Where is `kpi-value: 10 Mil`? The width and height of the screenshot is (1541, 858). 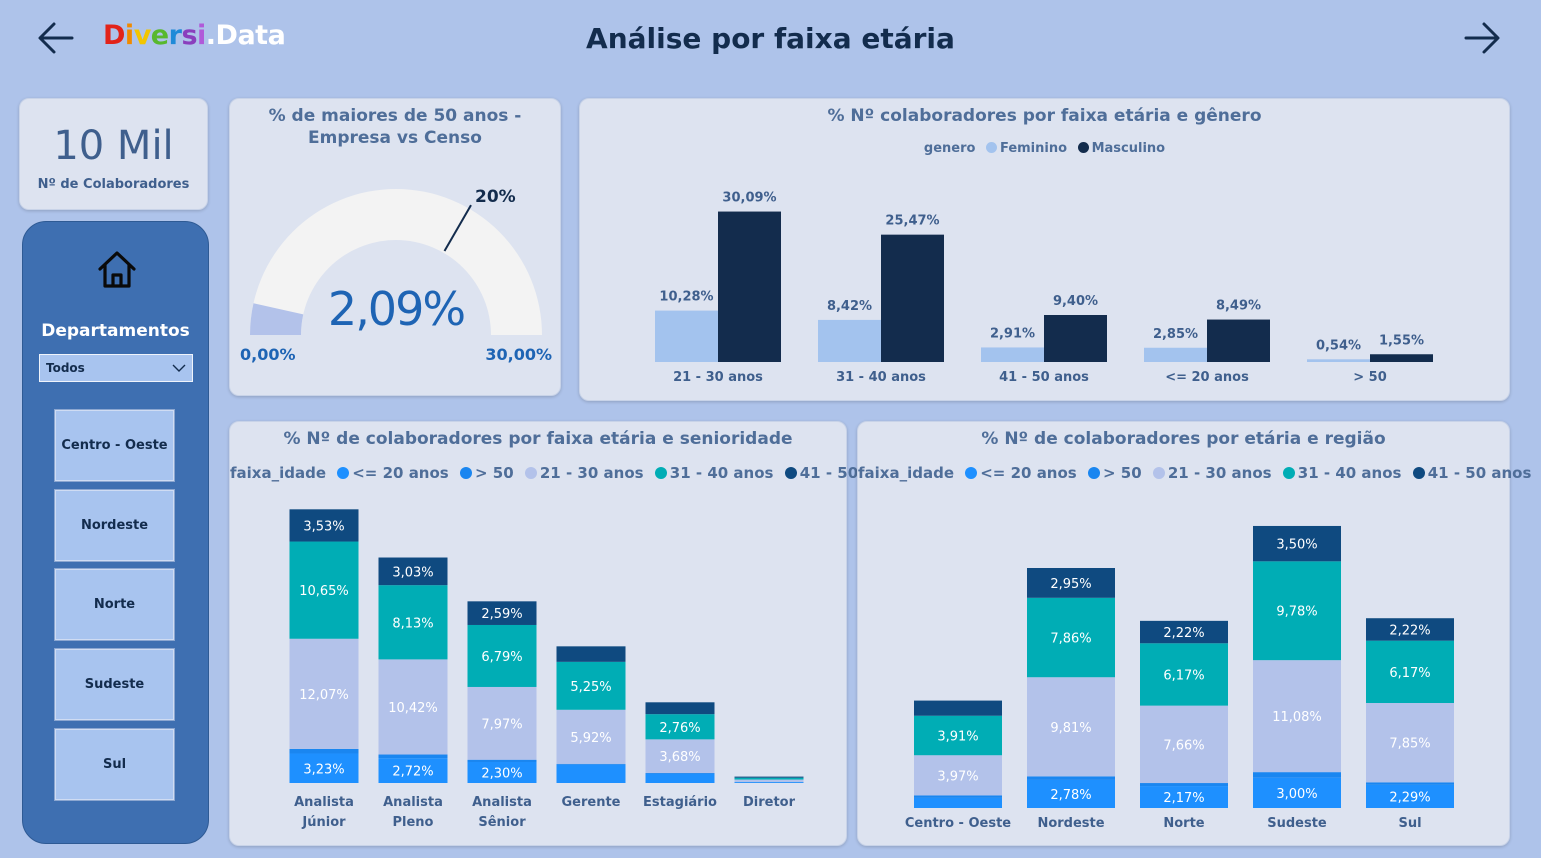 kpi-value: 10 Mil is located at coordinates (113, 146).